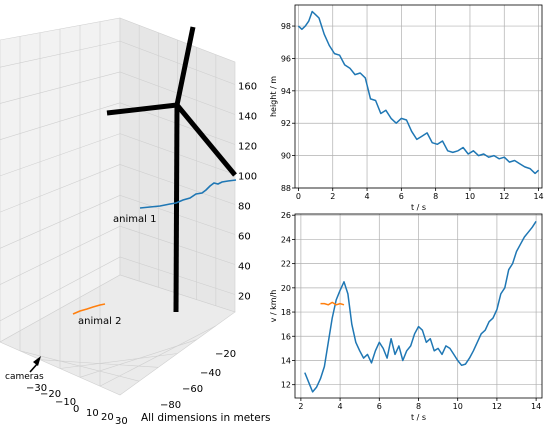 The height and width of the screenshot is (427, 550). What do you see at coordinates (206, 140) in the screenshot?
I see `turbine-blade-right` at bounding box center [206, 140].